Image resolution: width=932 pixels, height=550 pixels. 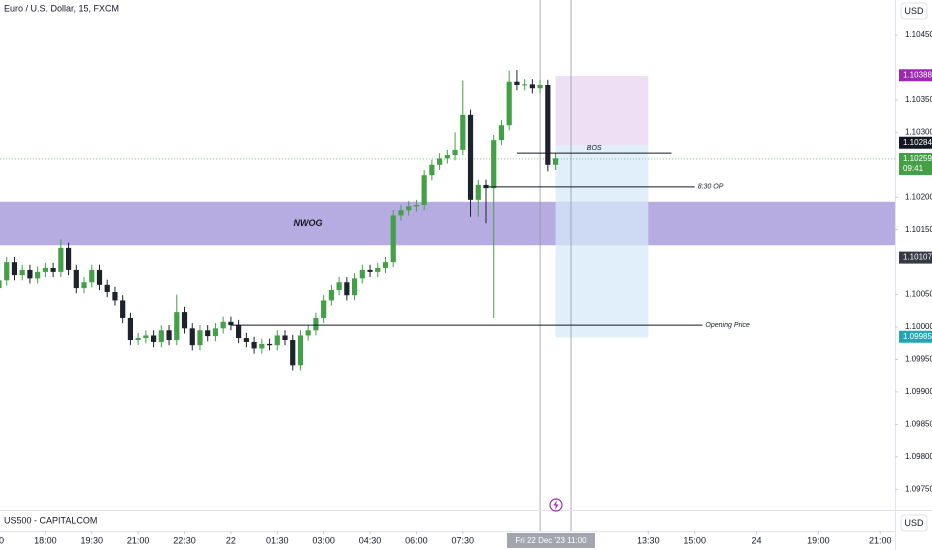 What do you see at coordinates (918, 359) in the screenshot?
I see `y-tick-label: 1.09950` at bounding box center [918, 359].